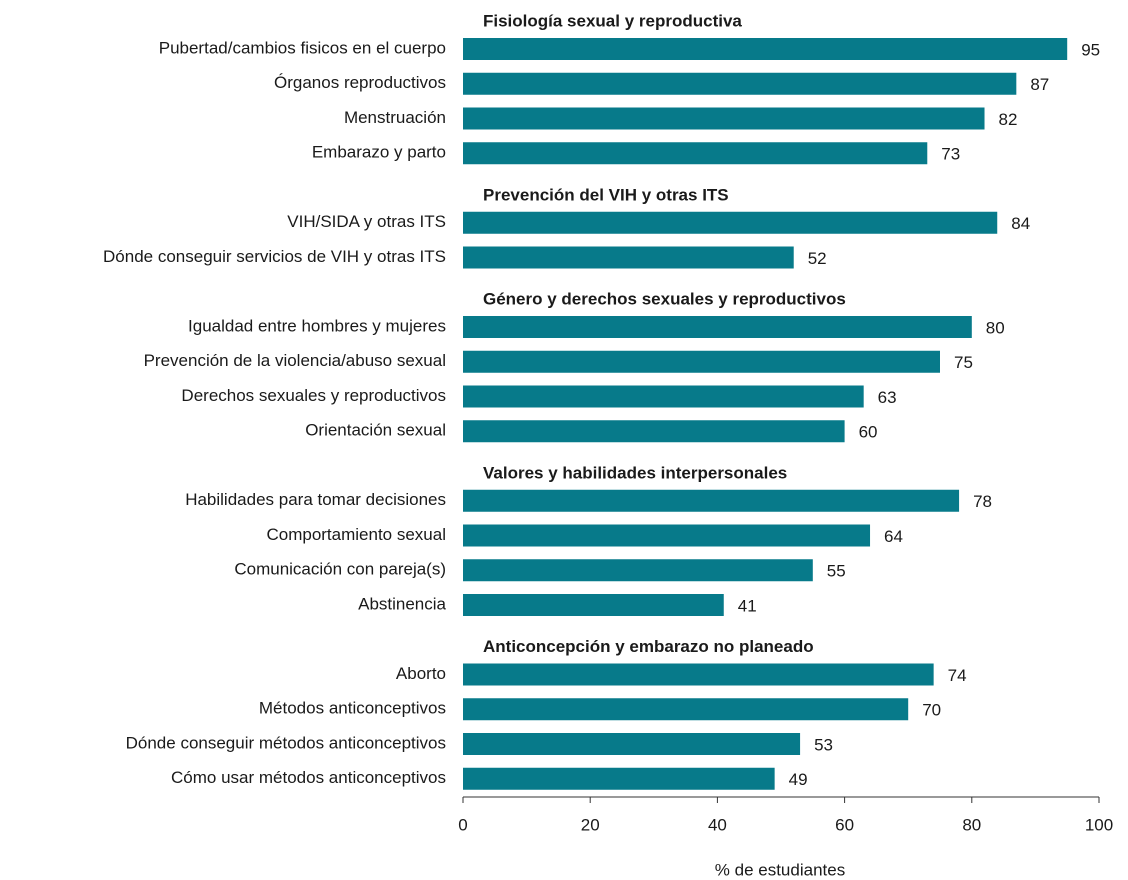 The image size is (1128, 880). What do you see at coordinates (844, 824) in the screenshot?
I see `x-tick-label: 60` at bounding box center [844, 824].